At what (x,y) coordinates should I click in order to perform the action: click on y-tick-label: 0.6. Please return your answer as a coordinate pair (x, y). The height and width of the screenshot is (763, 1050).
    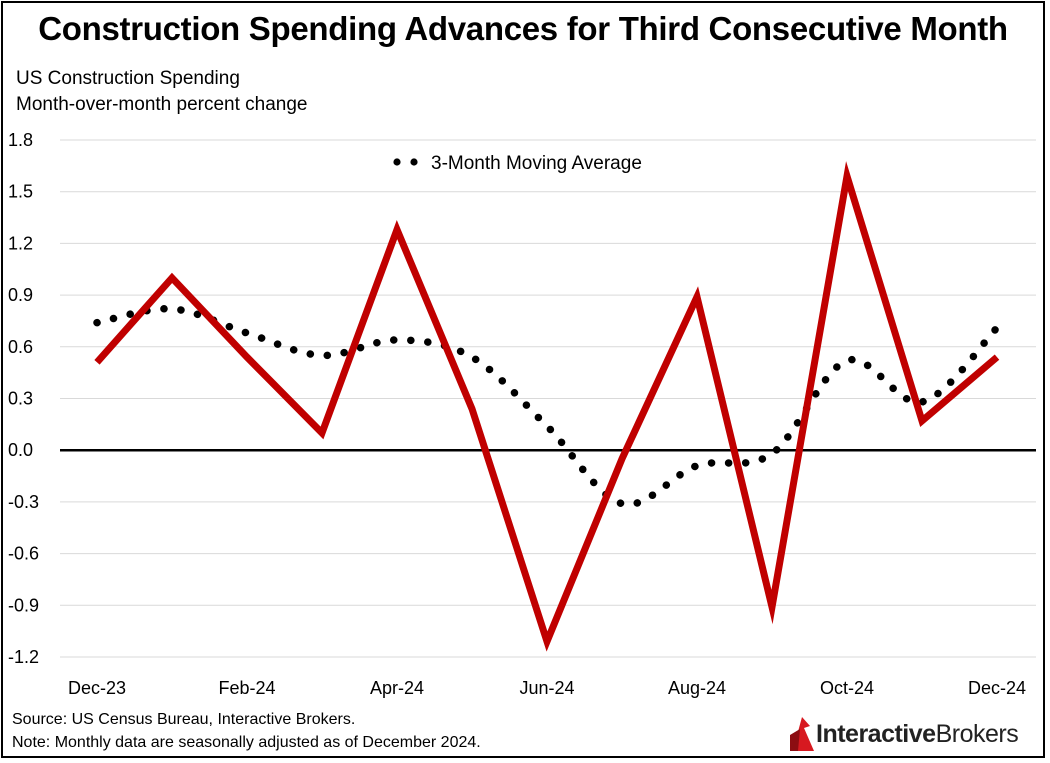
    Looking at the image, I should click on (20, 347).